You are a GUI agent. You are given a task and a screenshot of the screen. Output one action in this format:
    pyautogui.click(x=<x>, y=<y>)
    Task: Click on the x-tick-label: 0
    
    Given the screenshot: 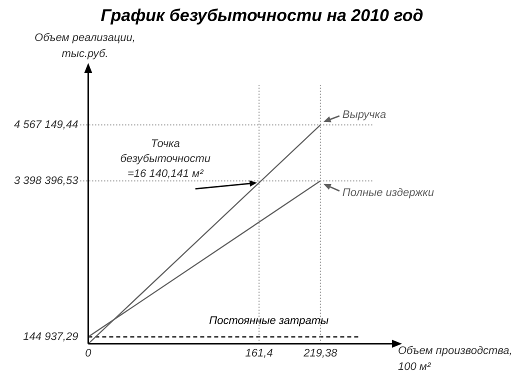 What is the action you would take?
    pyautogui.click(x=88, y=353)
    